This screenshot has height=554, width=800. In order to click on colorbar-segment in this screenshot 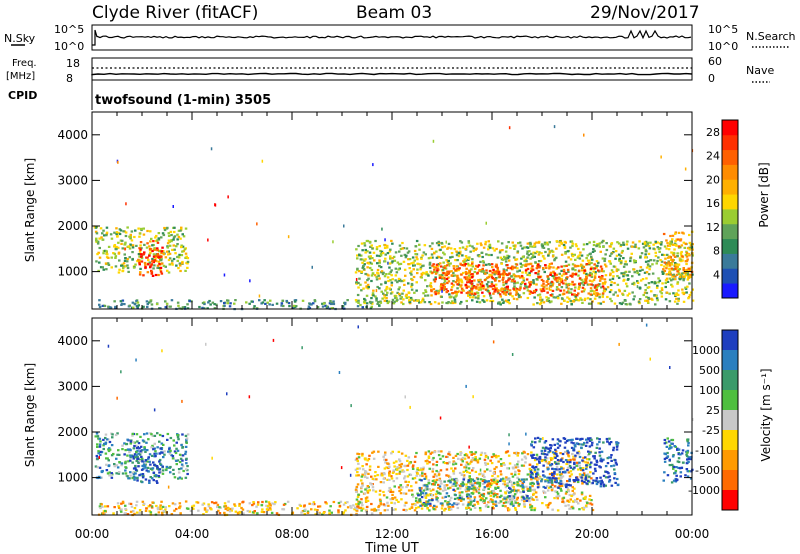, I will do `click(730, 142)`.